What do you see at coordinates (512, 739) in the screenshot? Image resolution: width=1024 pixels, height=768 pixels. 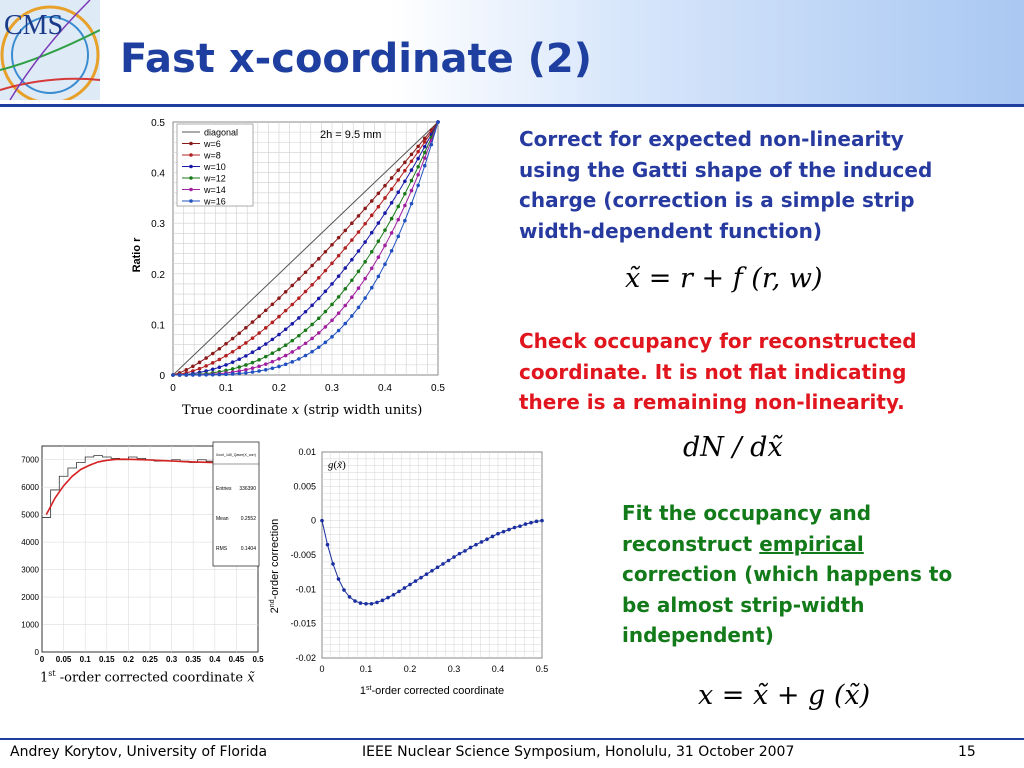 I see `footer-rule` at bounding box center [512, 739].